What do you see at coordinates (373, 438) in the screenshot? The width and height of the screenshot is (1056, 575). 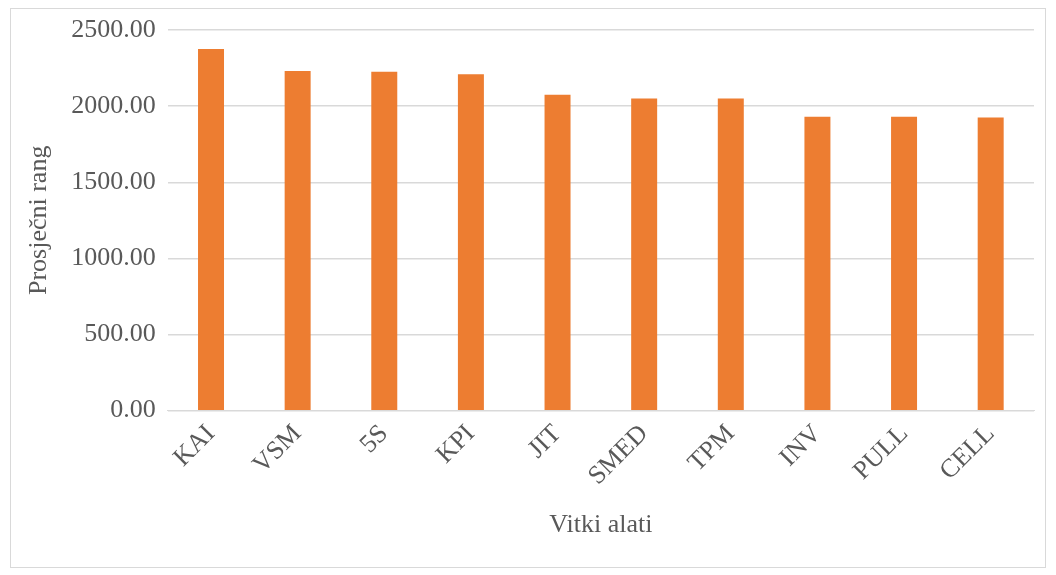 I see `x-tick-label: 5S` at bounding box center [373, 438].